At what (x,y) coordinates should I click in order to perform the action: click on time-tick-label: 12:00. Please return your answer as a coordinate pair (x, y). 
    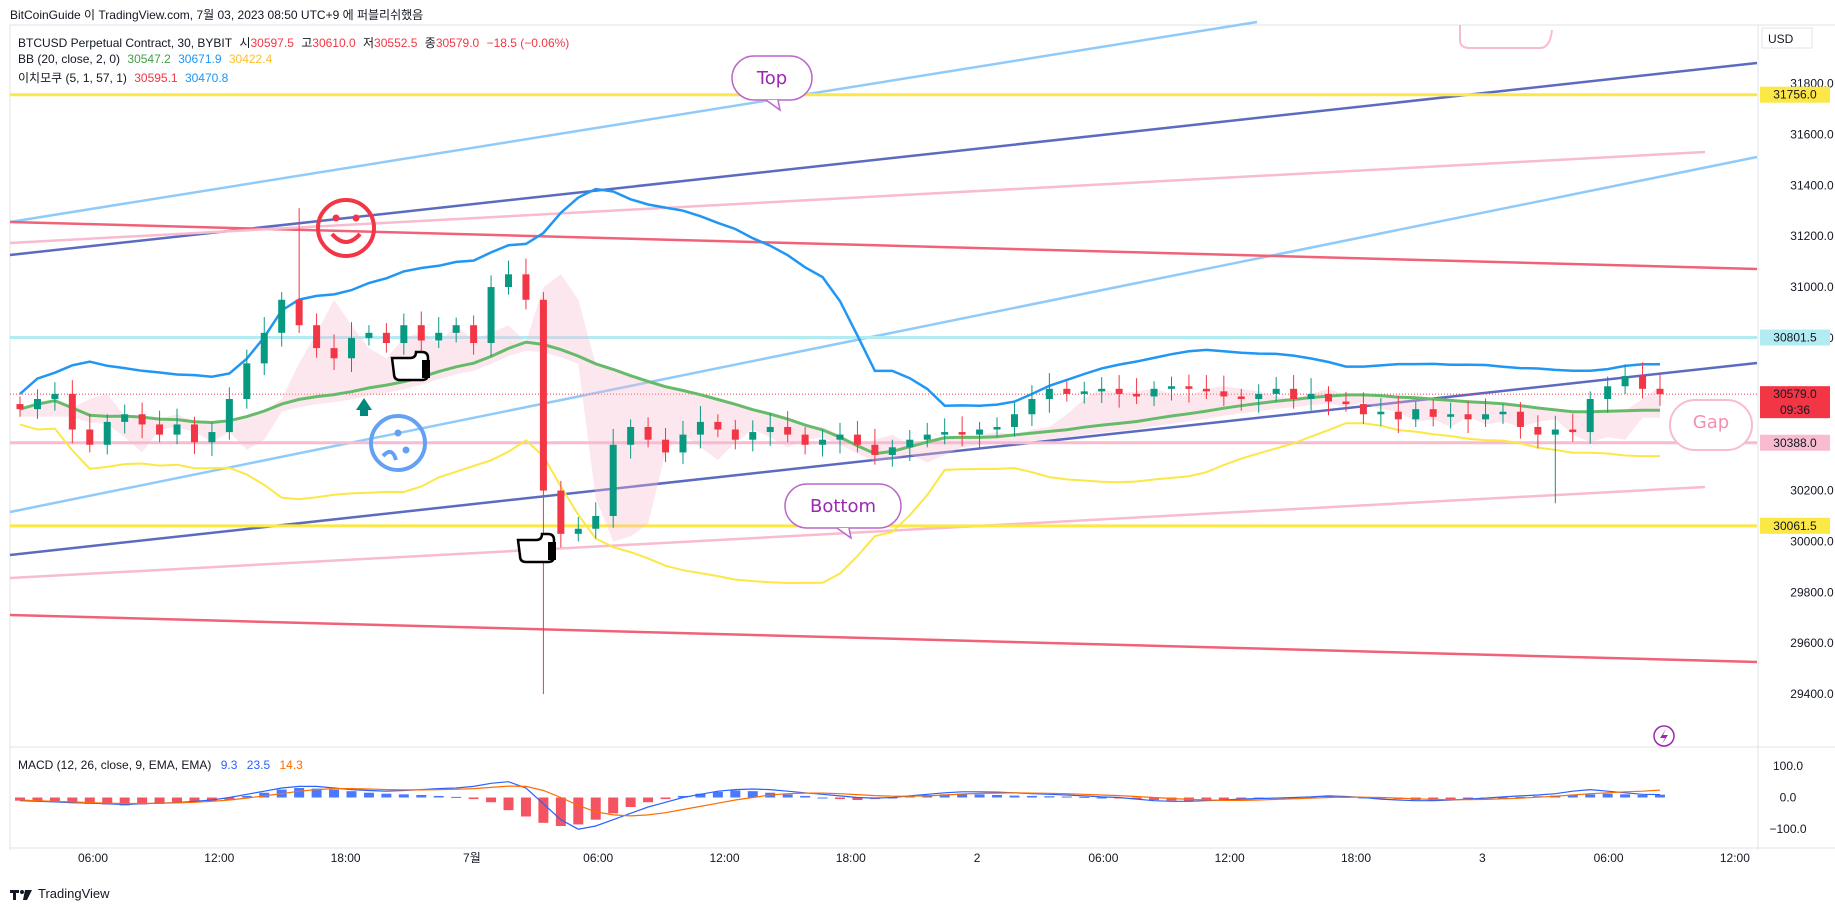
    Looking at the image, I should click on (1230, 858).